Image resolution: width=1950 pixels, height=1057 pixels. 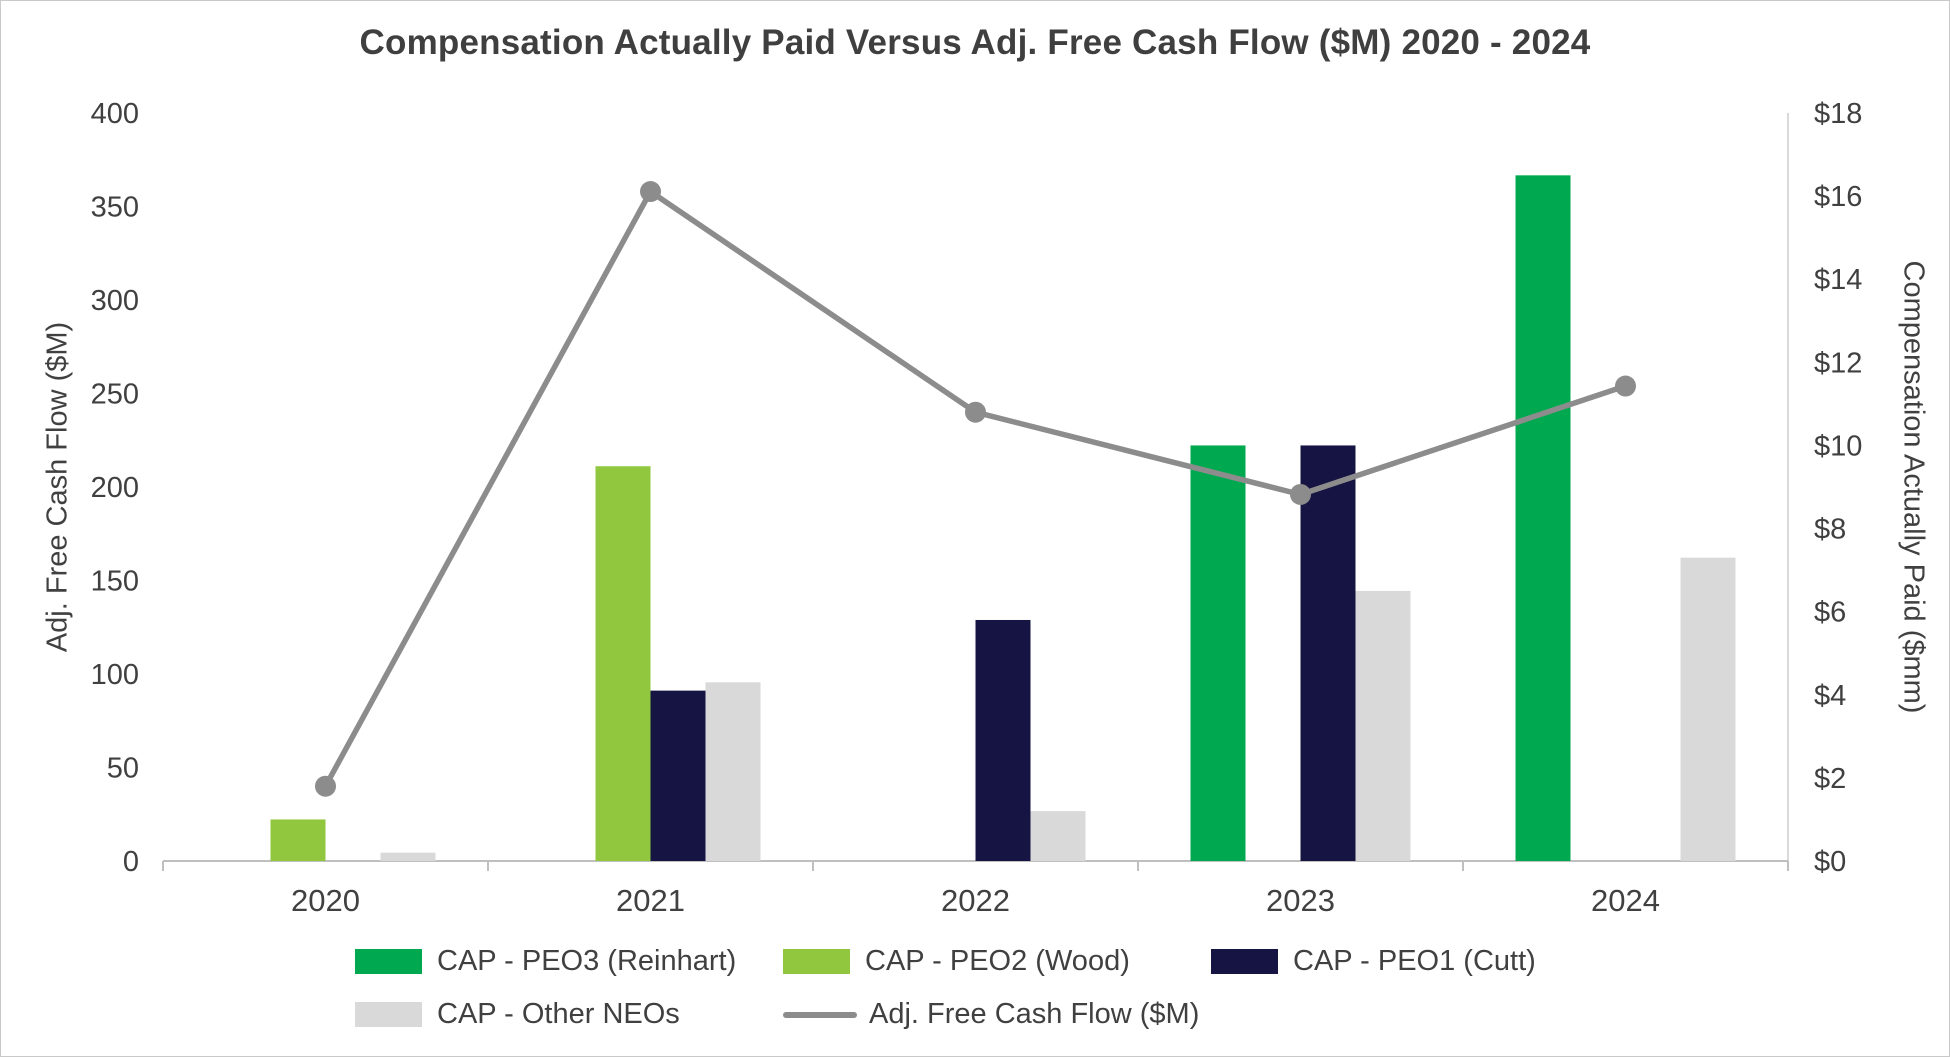 What do you see at coordinates (1300, 494) in the screenshot?
I see `marker-adj-free-cash-flow-2023` at bounding box center [1300, 494].